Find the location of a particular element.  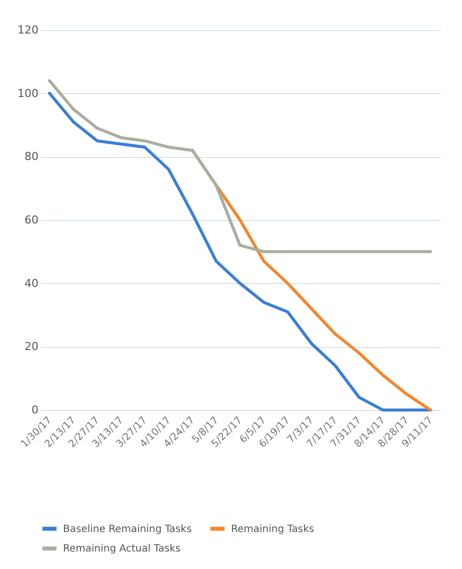

y-tick-label: 100 is located at coordinates (28, 93).